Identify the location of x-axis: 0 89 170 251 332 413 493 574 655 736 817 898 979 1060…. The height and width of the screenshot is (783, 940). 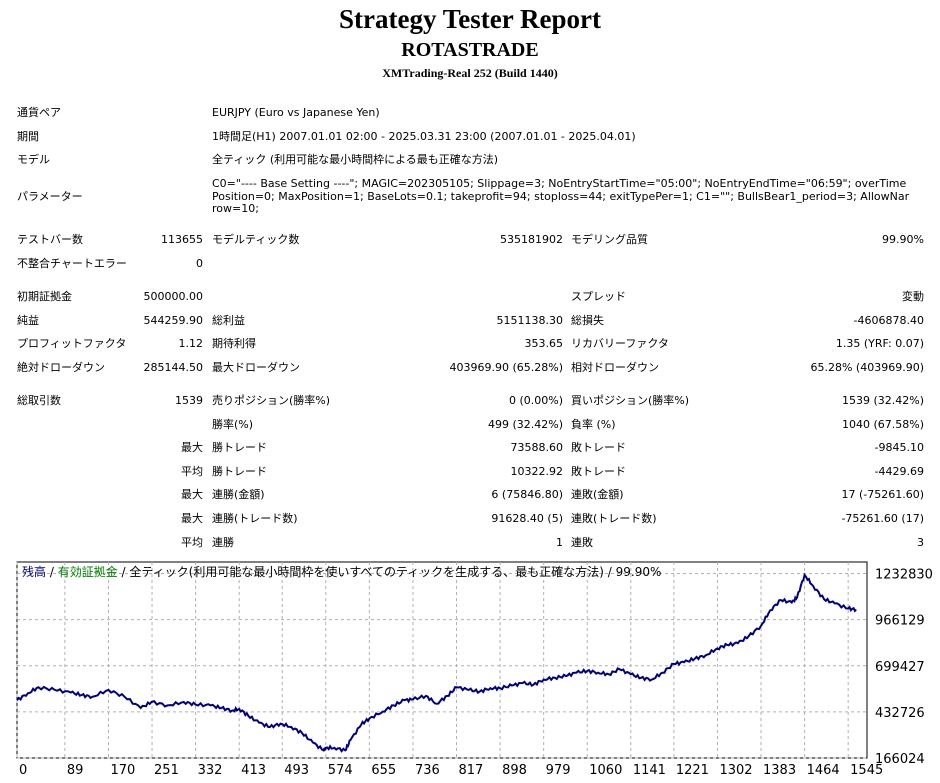
(451, 770).